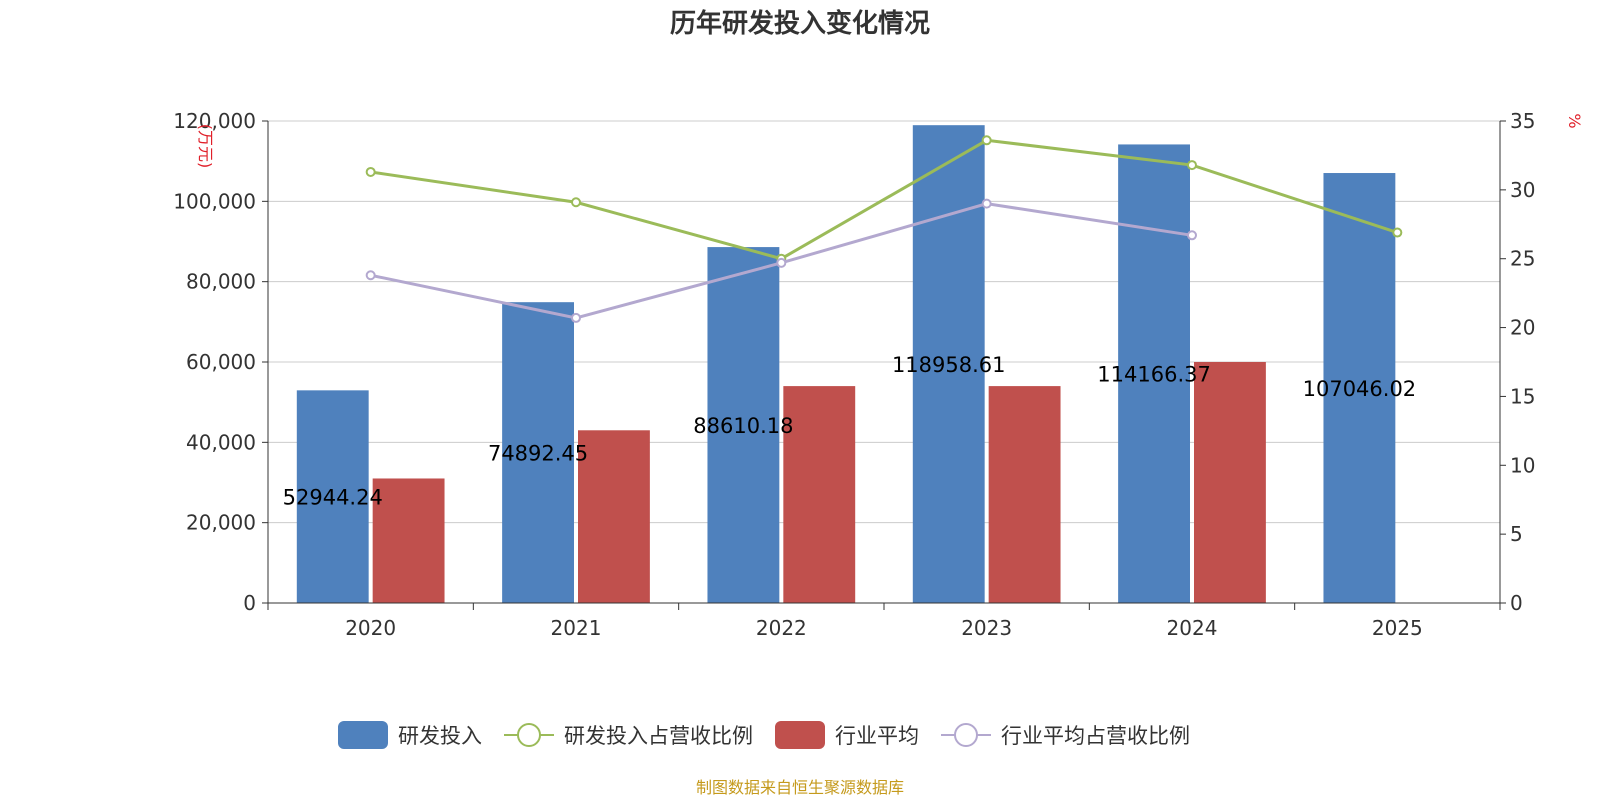  What do you see at coordinates (214, 121) in the screenshot?
I see `y-left-tick-label: 120,000` at bounding box center [214, 121].